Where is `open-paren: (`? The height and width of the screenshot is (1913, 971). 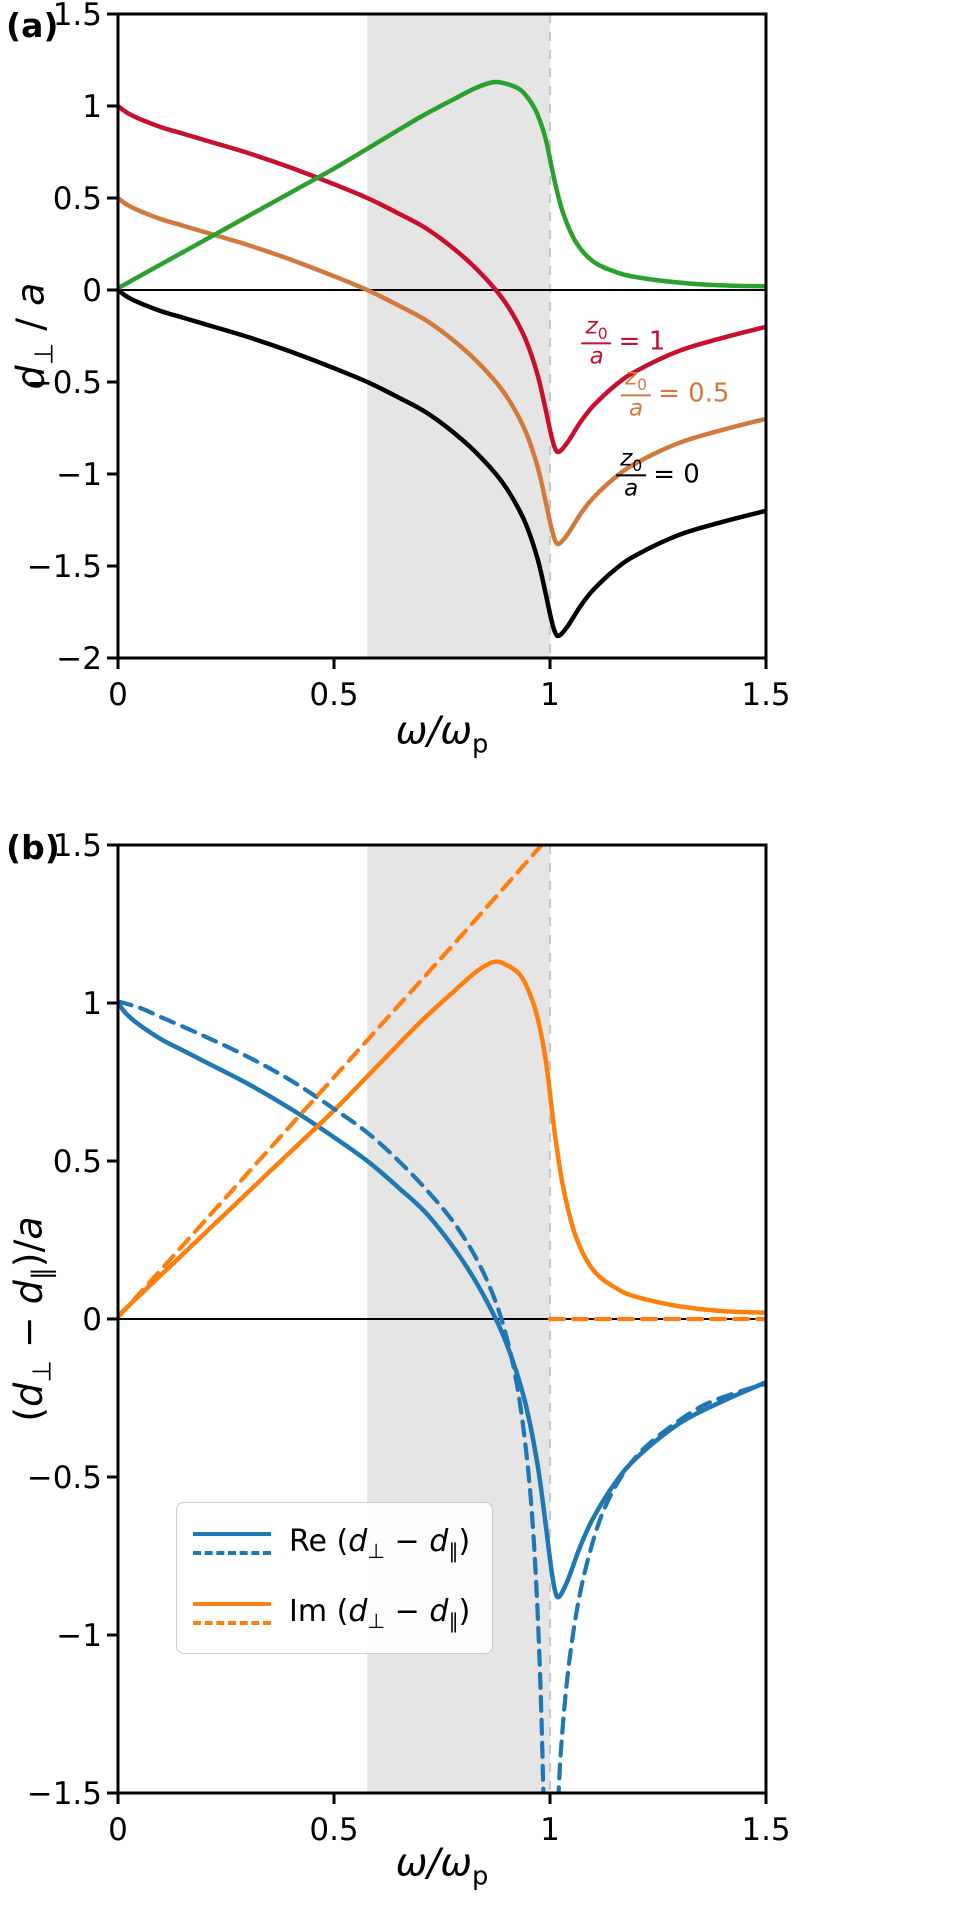
open-paren: ( is located at coordinates (28, 1414).